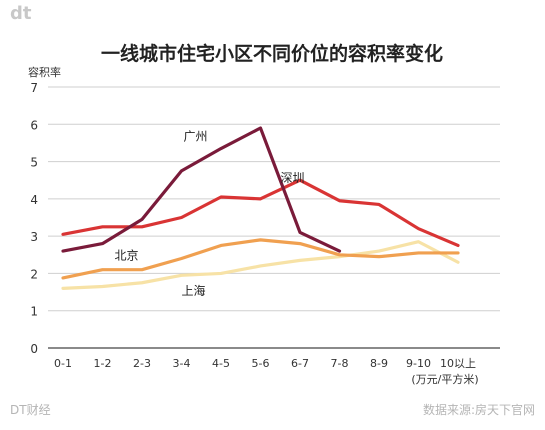 The height and width of the screenshot is (430, 545). I want to click on x-tick-label: 3-4, so click(182, 363).